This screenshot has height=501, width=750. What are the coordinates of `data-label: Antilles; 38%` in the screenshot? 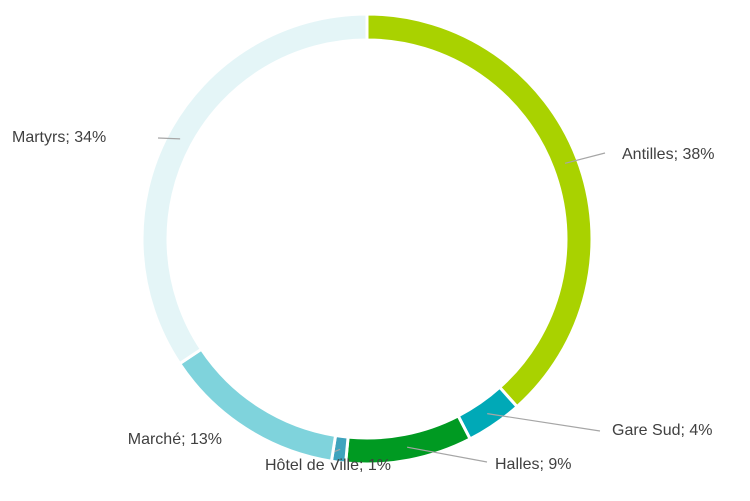 It's located at (668, 154).